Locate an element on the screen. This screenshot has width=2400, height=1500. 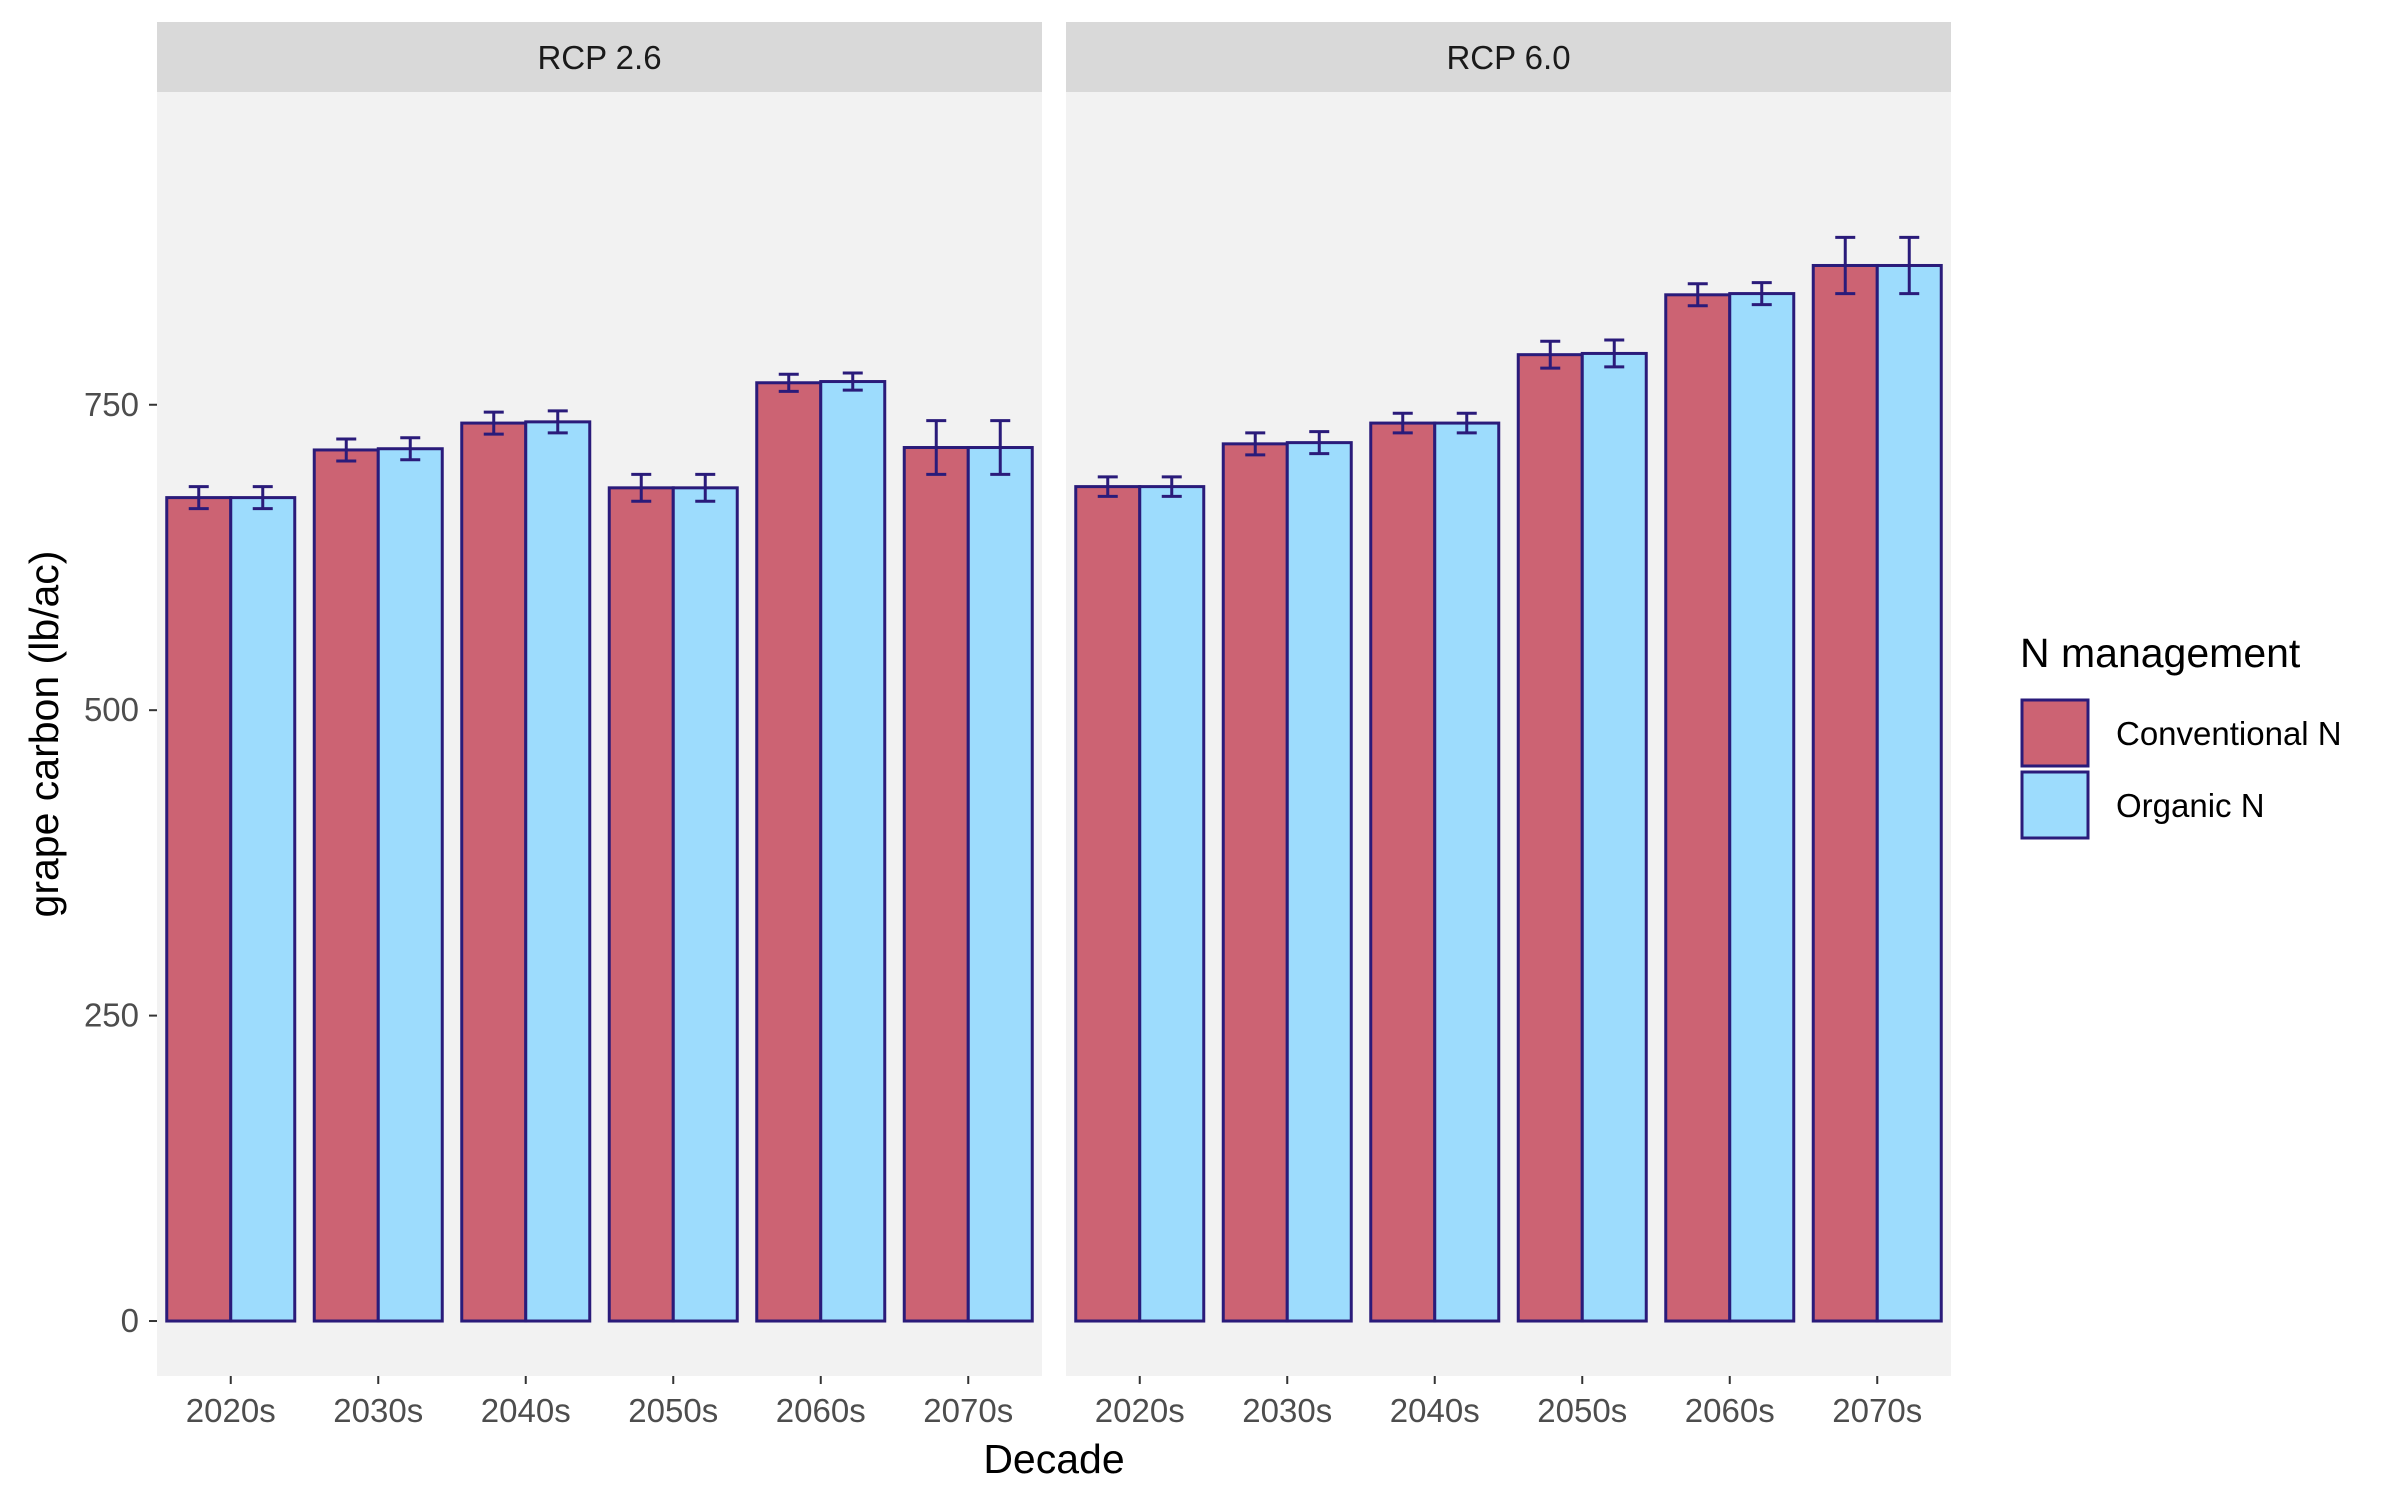
y-tick-label: 750 is located at coordinates (111, 404).